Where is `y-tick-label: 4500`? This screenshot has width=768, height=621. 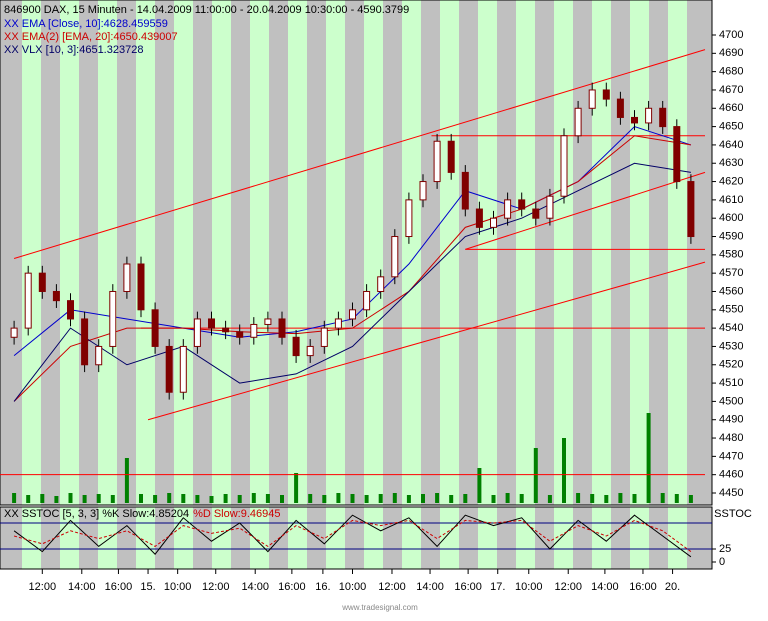 y-tick-label: 4500 is located at coordinates (731, 401).